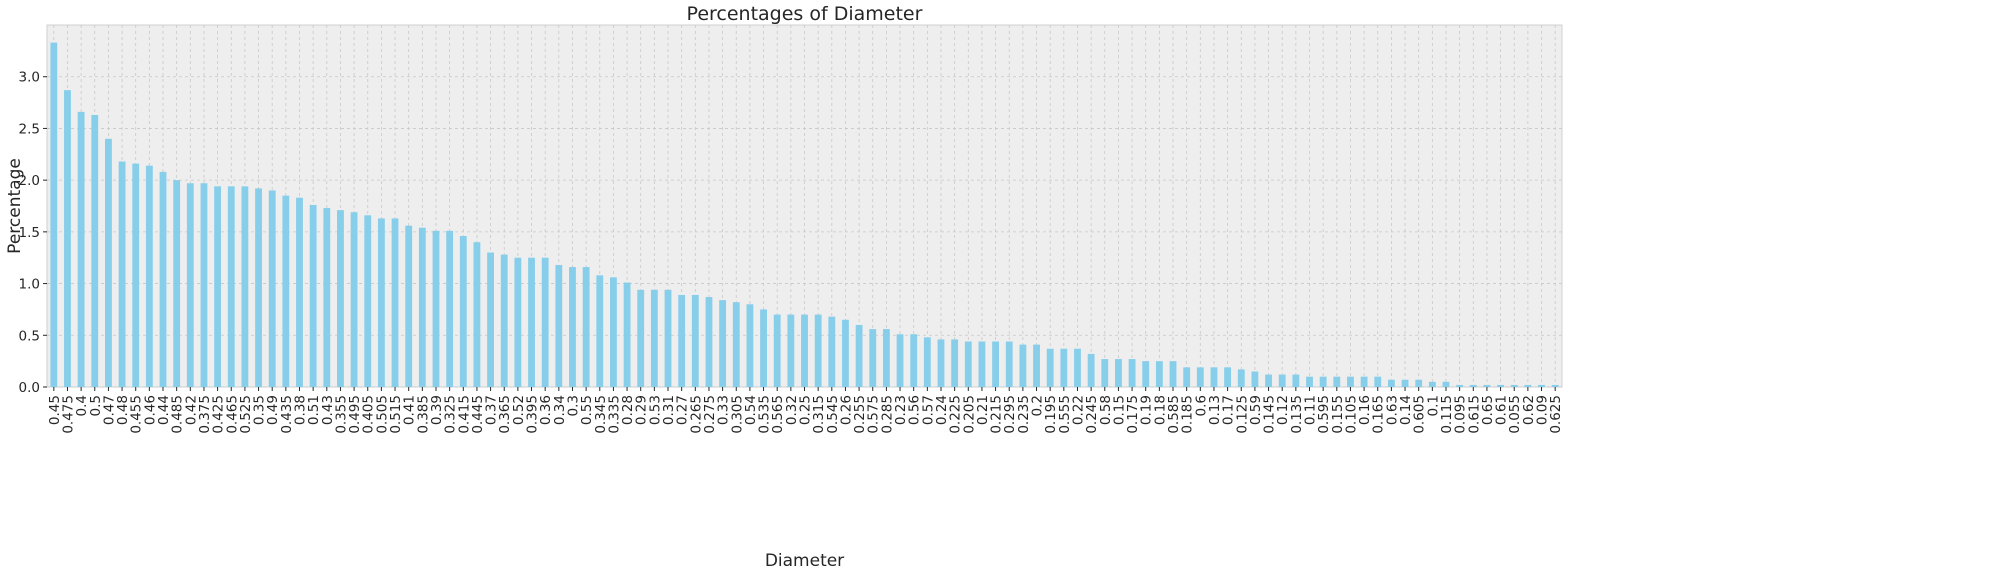  What do you see at coordinates (724, 410) in the screenshot?
I see `x-tick-label: 0.33` at bounding box center [724, 410].